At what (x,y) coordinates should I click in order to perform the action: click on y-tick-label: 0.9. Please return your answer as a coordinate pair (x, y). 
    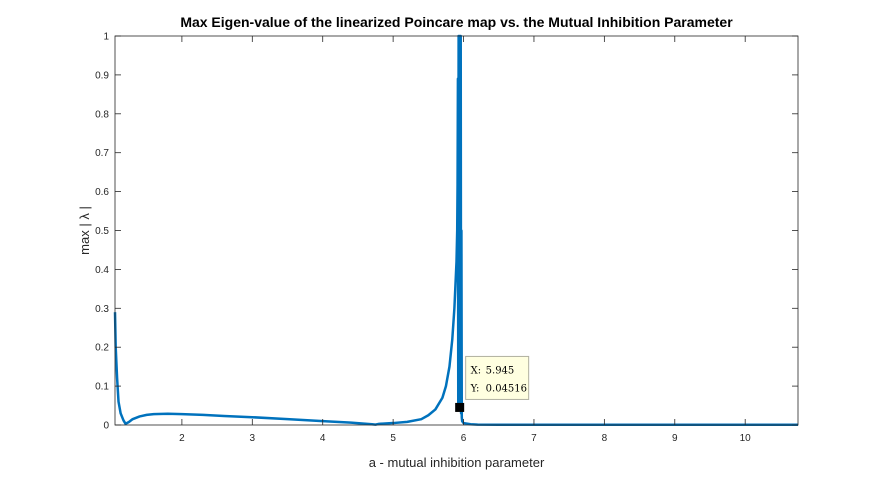
    Looking at the image, I should click on (102, 75).